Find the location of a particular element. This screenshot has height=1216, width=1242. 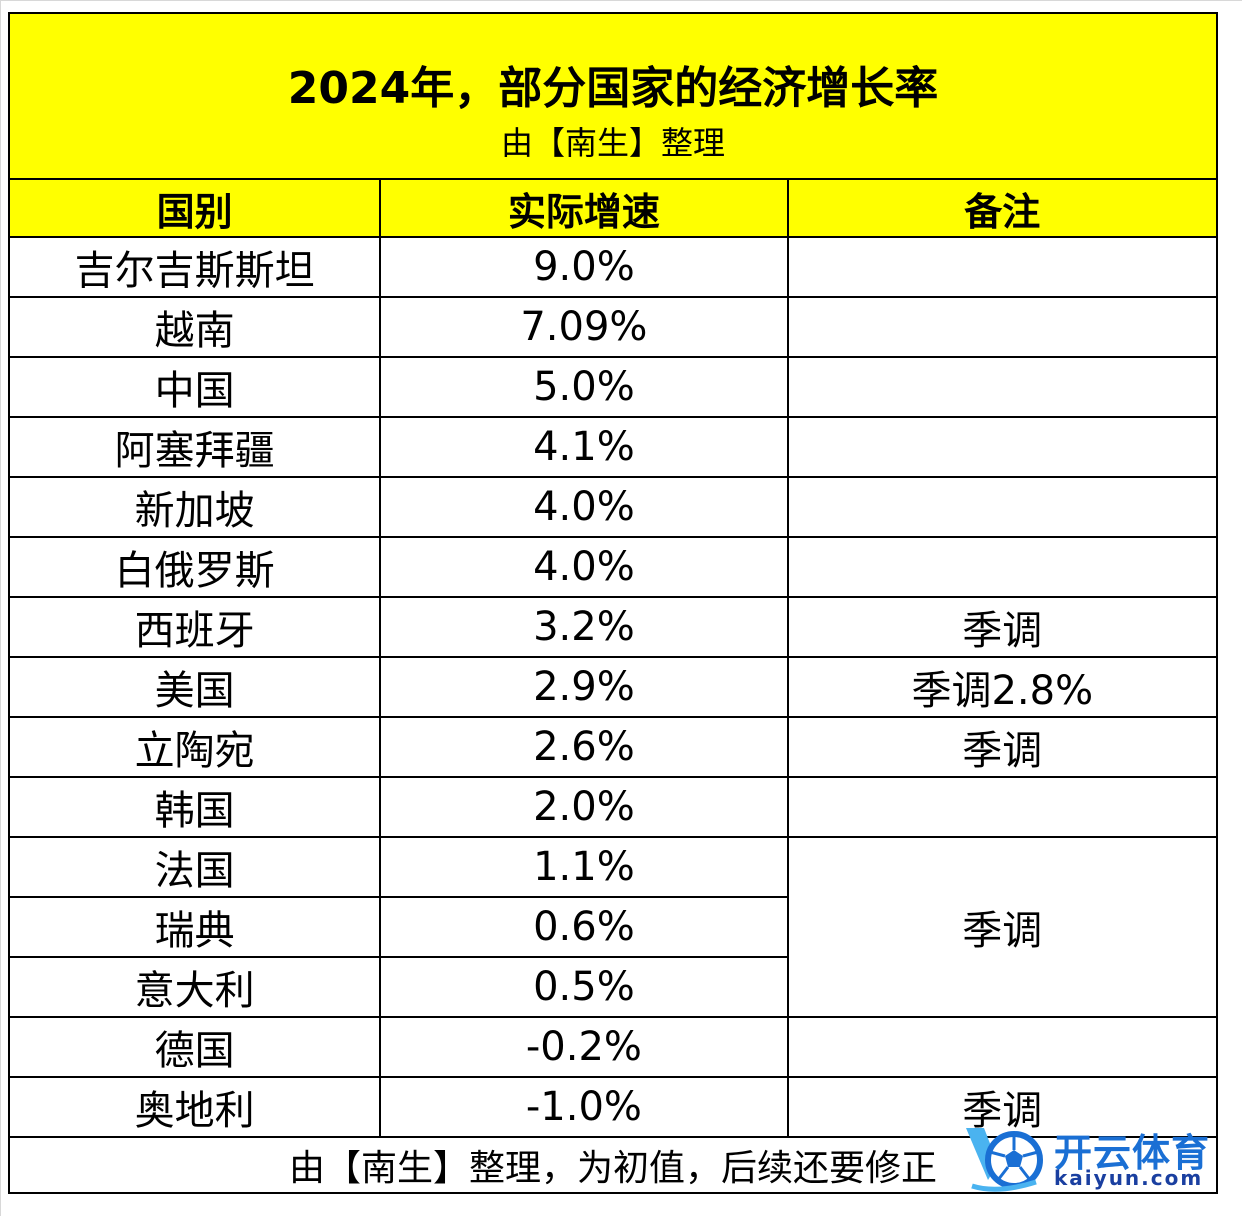

page-title: 2024年，部分国家的经济增长率 is located at coordinates (613, 88).